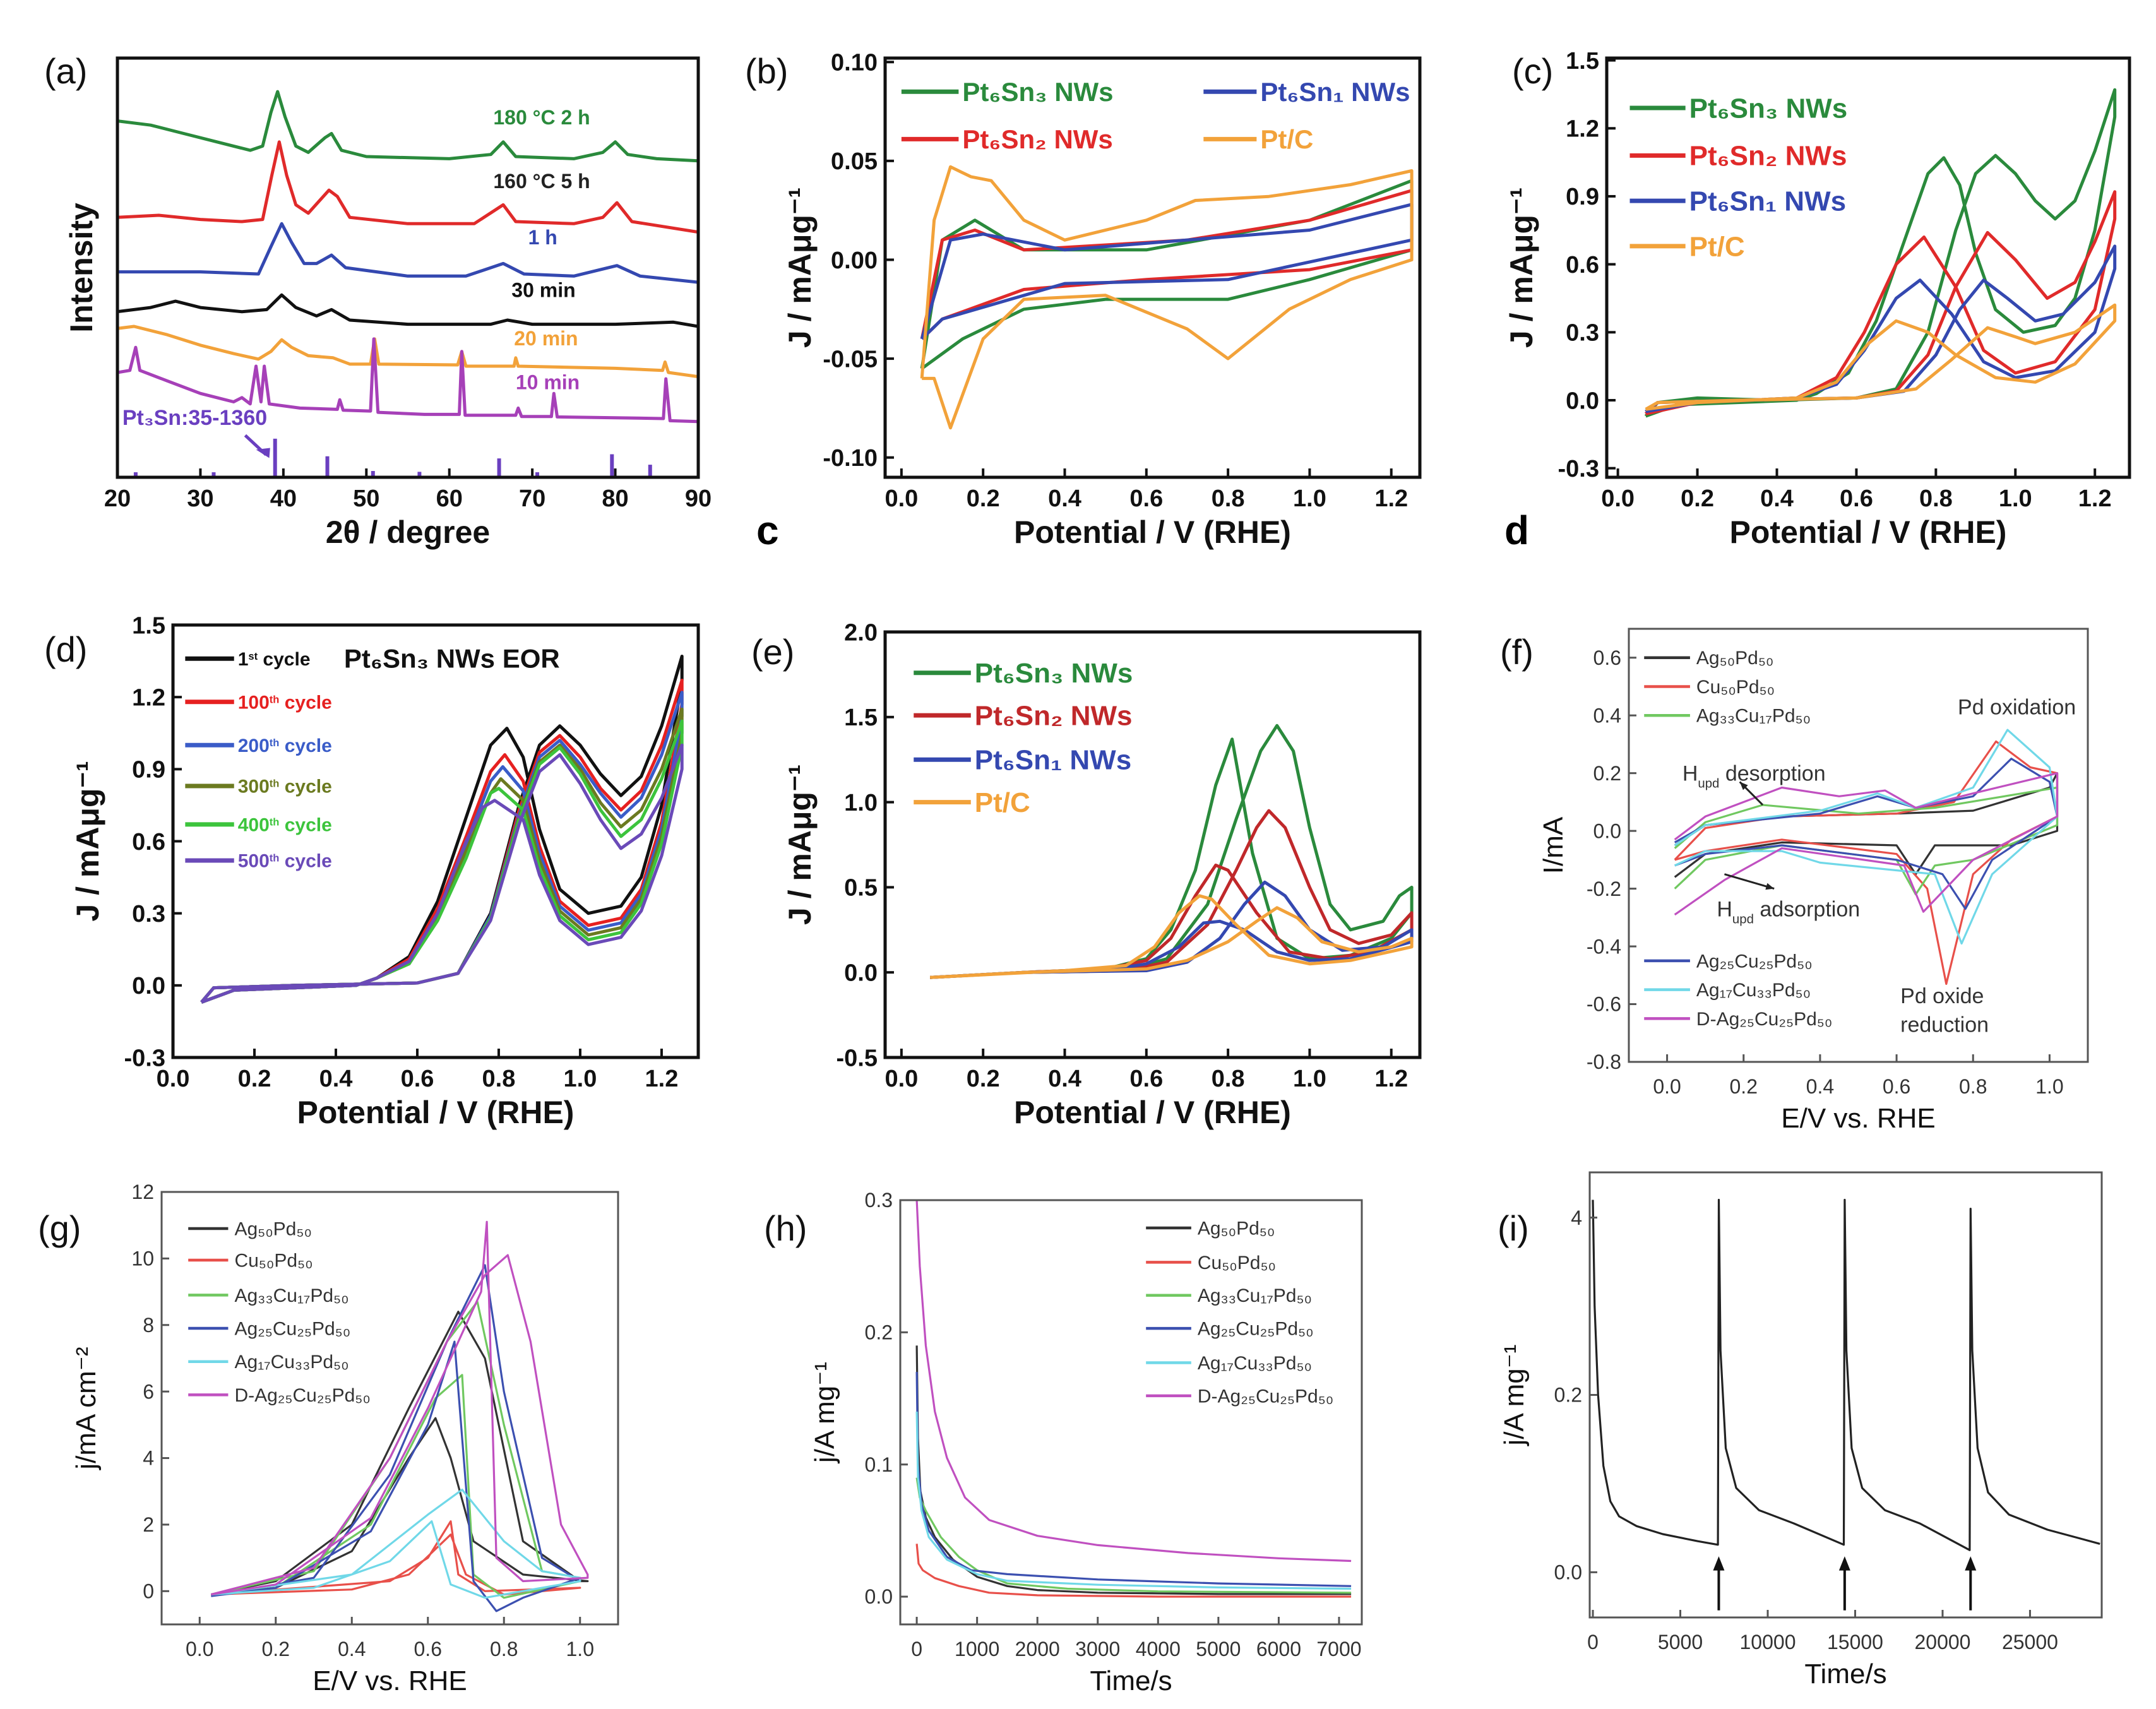 The height and width of the screenshot is (1709, 2156). What do you see at coordinates (274, 660) in the screenshot?
I see `legend-label: 1st cycle` at bounding box center [274, 660].